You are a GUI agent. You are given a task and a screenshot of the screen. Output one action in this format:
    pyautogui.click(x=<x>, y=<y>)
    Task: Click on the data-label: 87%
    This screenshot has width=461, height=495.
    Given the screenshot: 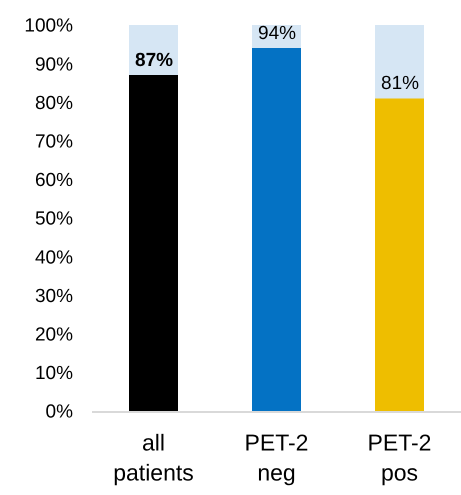 What is the action you would take?
    pyautogui.click(x=154, y=60)
    